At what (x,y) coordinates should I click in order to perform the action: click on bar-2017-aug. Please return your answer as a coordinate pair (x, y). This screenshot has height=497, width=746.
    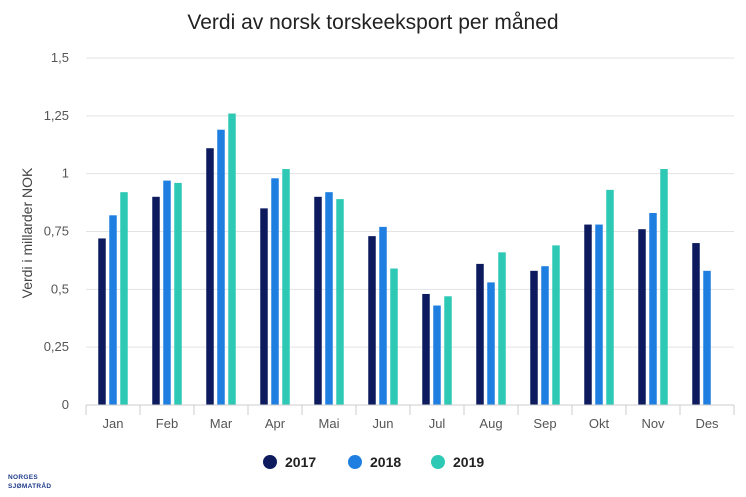
    Looking at the image, I should click on (480, 334).